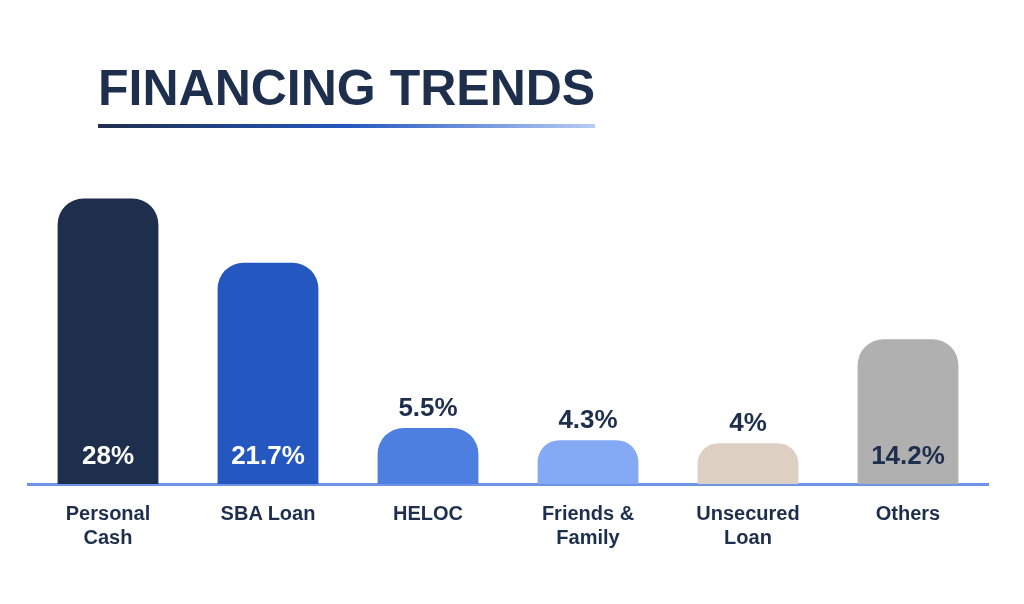  What do you see at coordinates (588, 419) in the screenshot?
I see `data-label: 4.3%` at bounding box center [588, 419].